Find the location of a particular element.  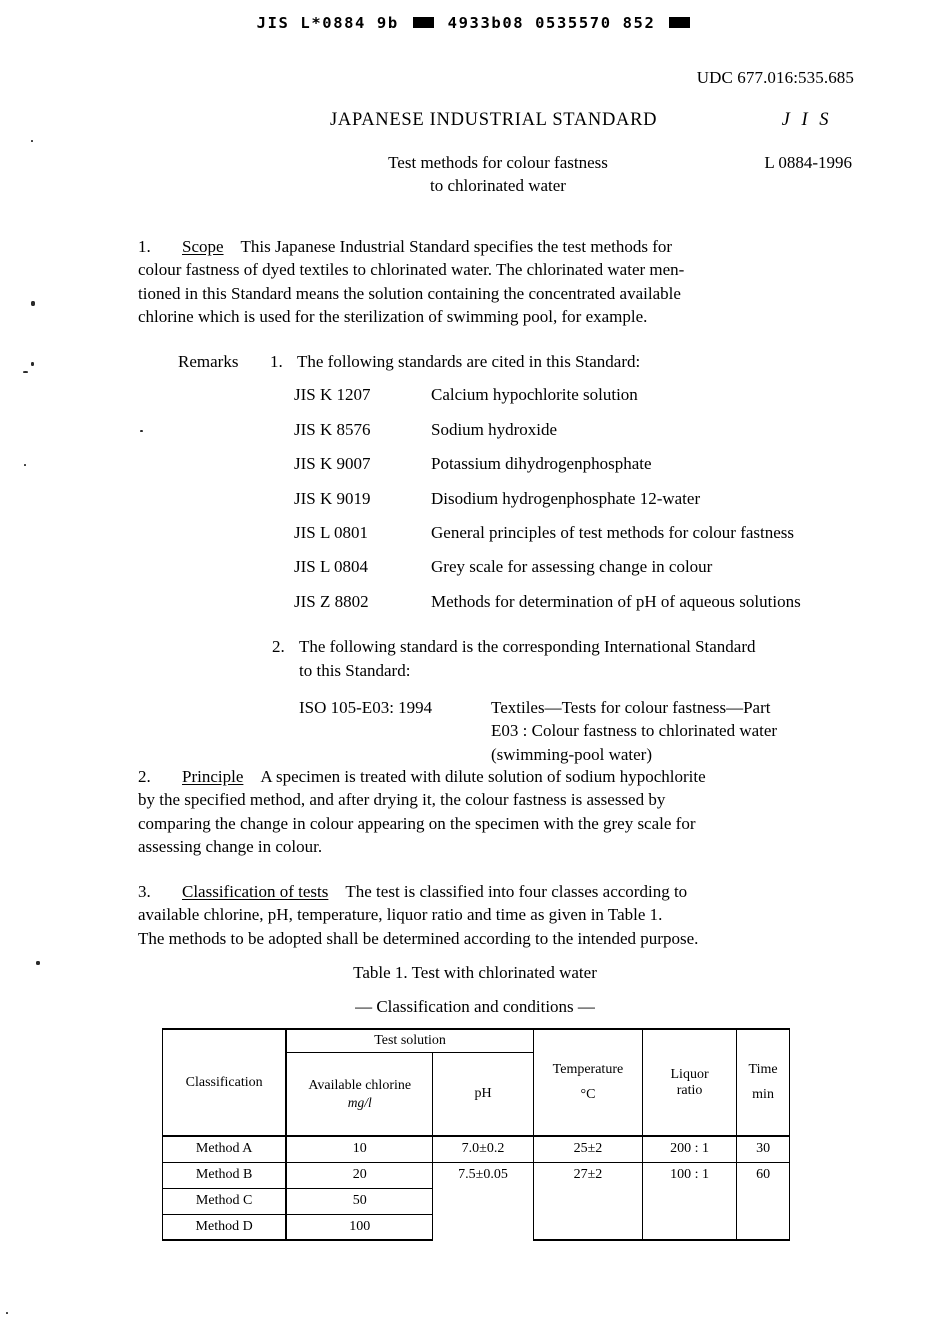

section-principle-heading: Principle is located at coordinates (213, 776).